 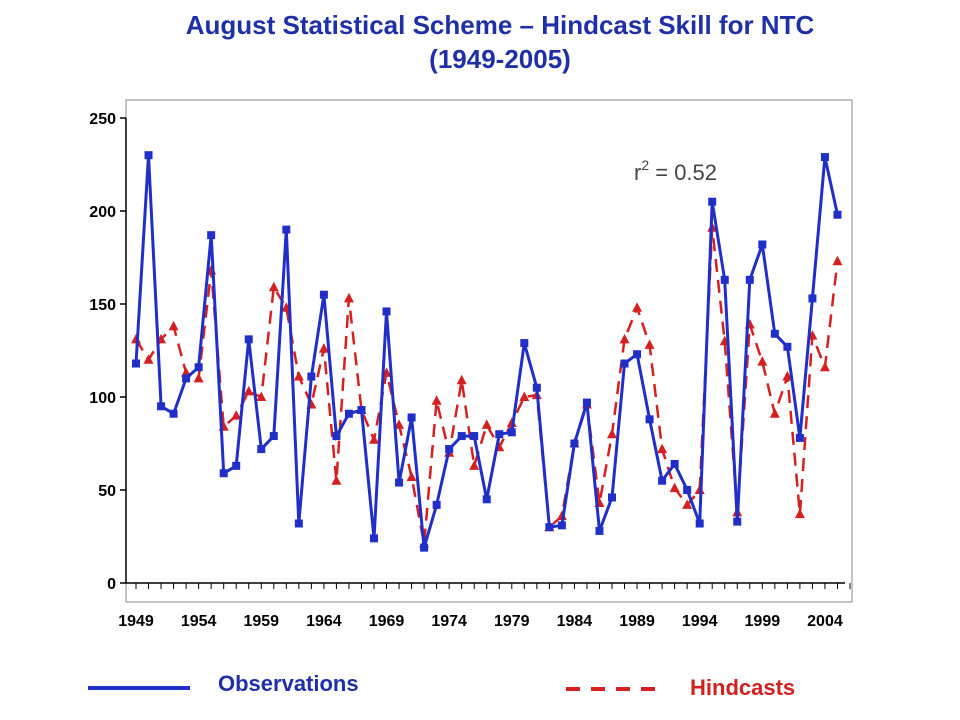 I want to click on x-tick-label: 1999, so click(x=763, y=621).